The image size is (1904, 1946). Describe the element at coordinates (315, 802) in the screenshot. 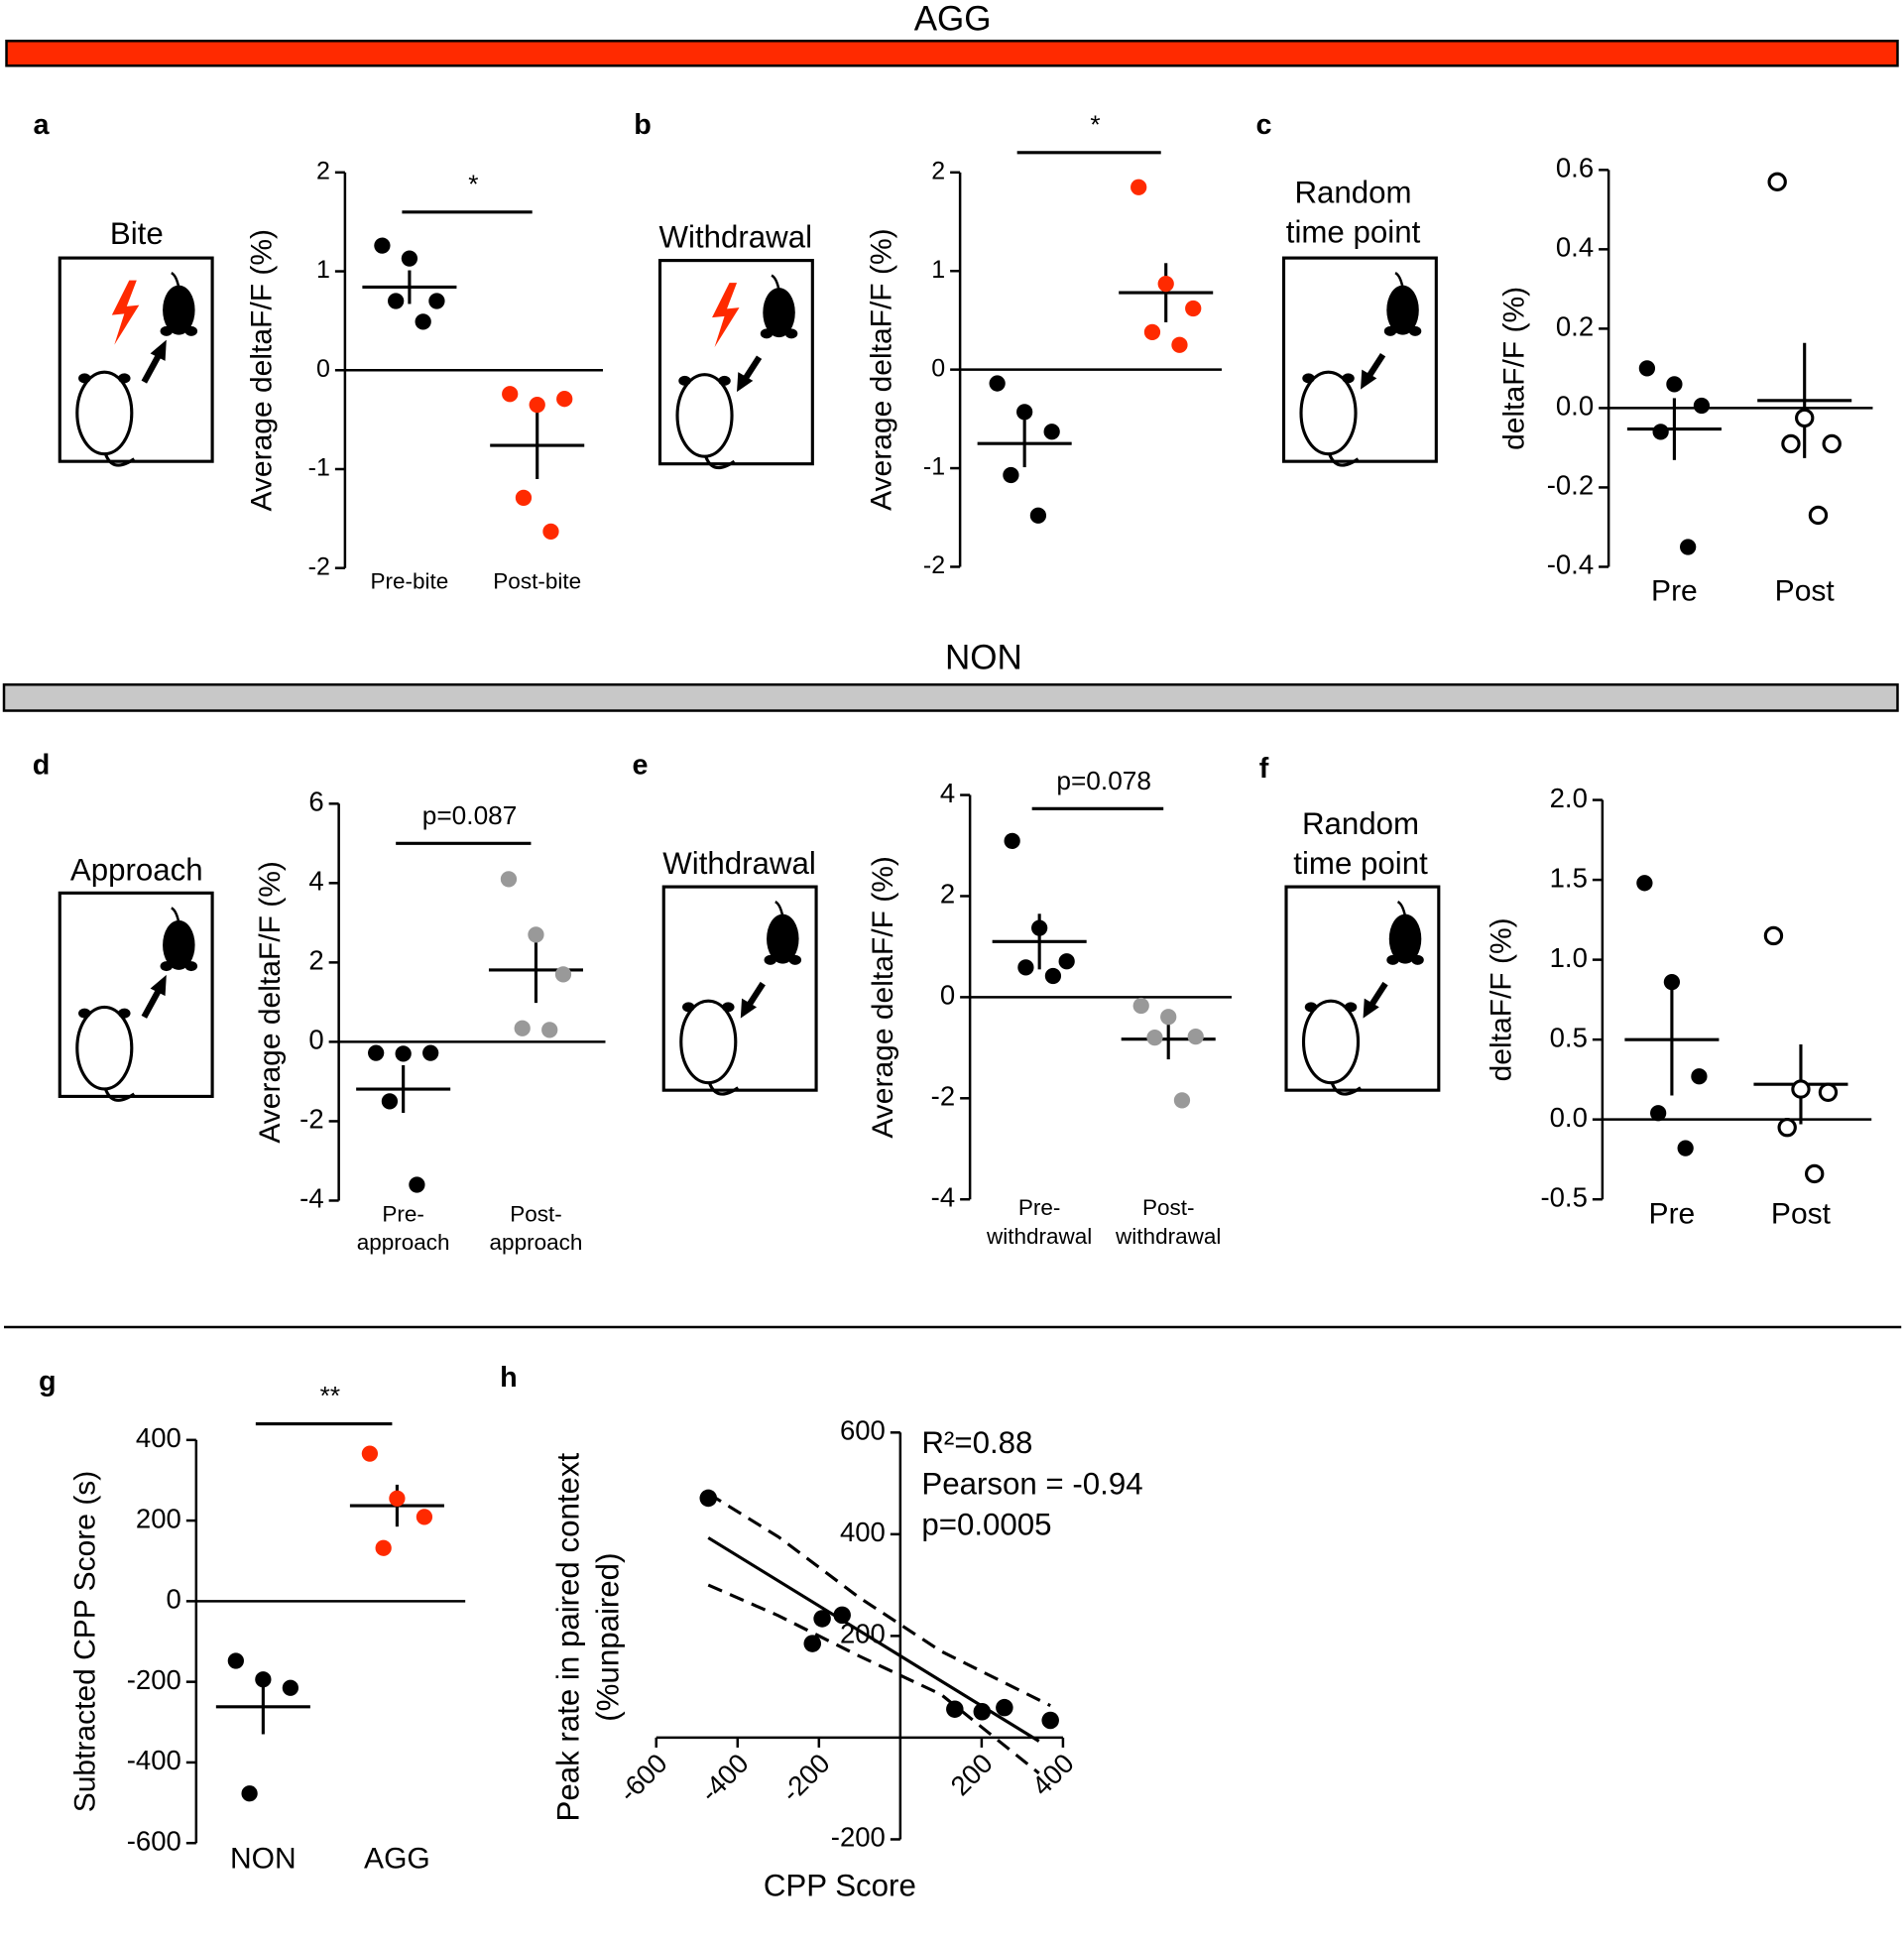

I see `y-tick-label: 6` at that location.